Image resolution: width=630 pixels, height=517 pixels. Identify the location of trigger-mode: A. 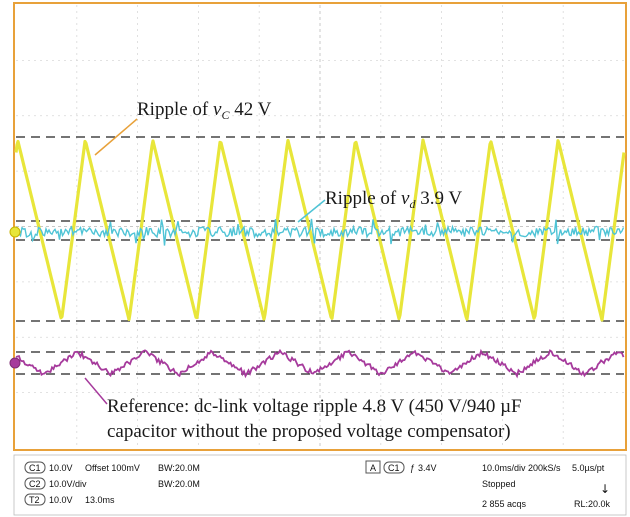
(373, 468).